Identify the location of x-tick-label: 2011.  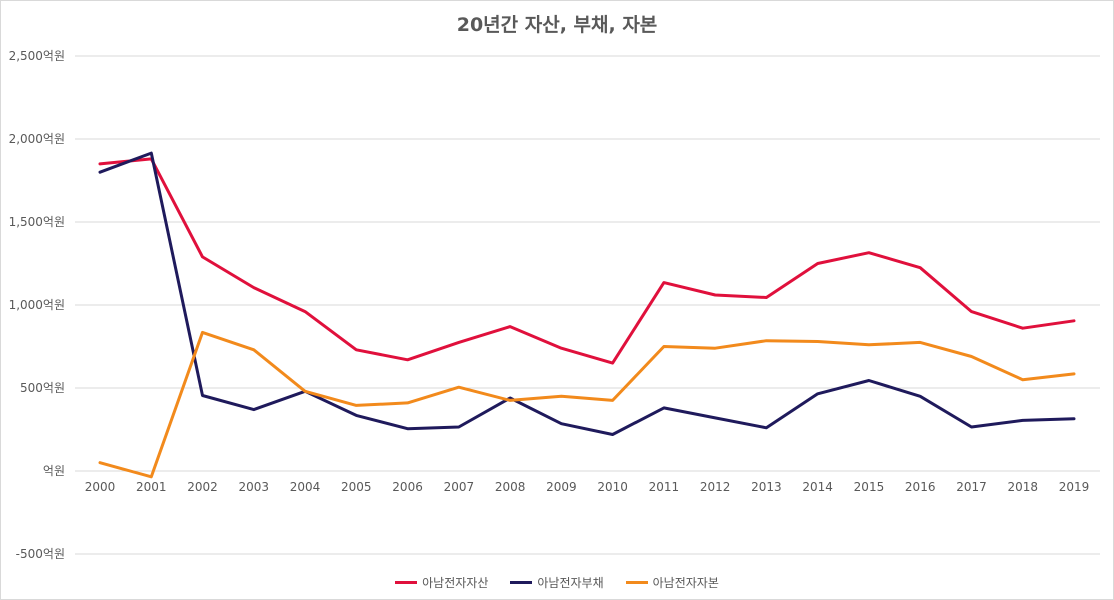
(664, 487).